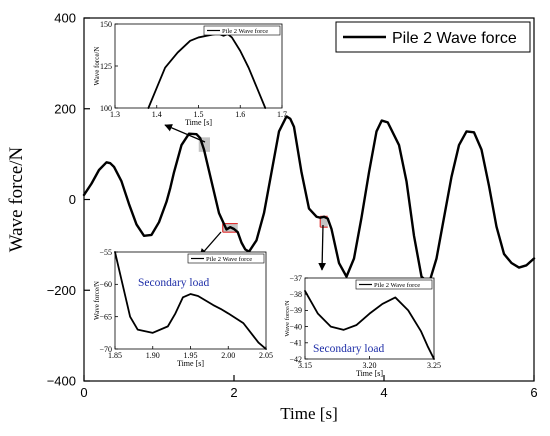 The height and width of the screenshot is (436, 550). I want to click on inset-top-x-tick-label: 1.7, so click(282, 114).